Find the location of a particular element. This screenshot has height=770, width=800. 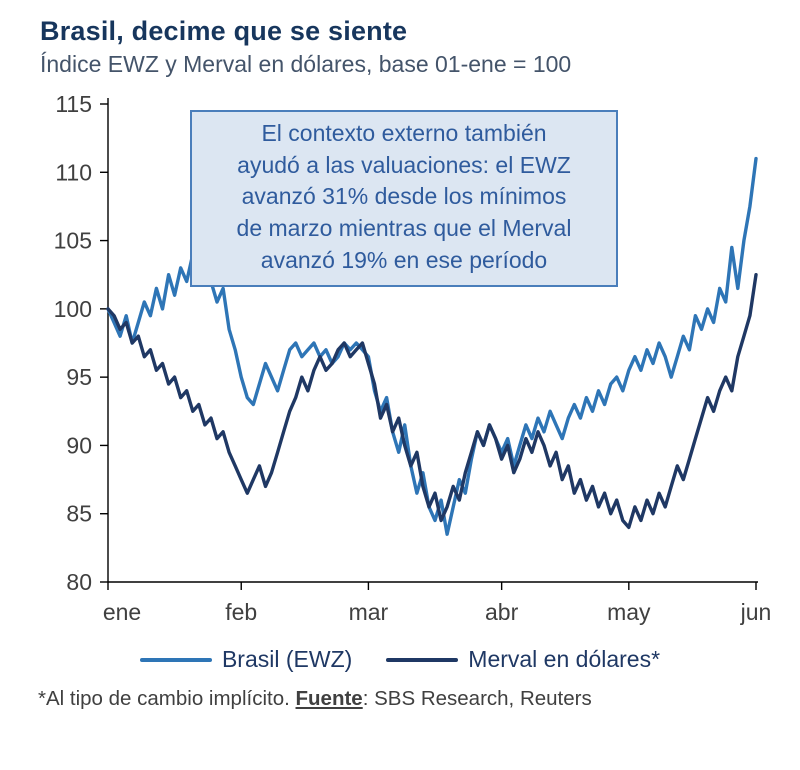

y-tick-label: 105 is located at coordinates (73, 241).